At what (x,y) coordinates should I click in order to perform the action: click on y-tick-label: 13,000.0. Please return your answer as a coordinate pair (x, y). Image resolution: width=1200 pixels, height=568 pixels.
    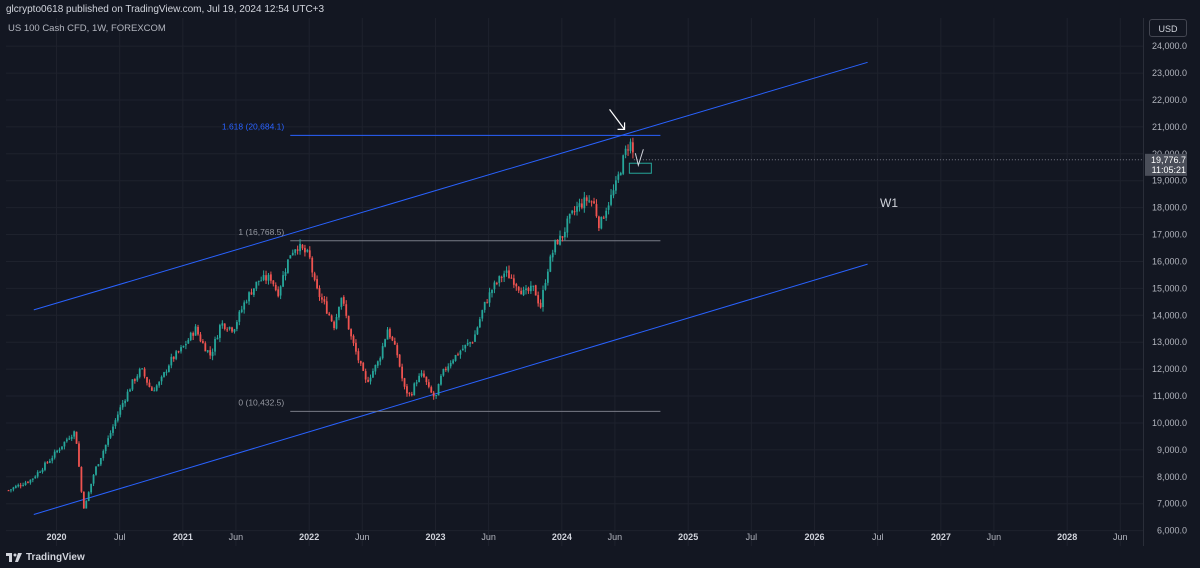
    Looking at the image, I should click on (1169, 342).